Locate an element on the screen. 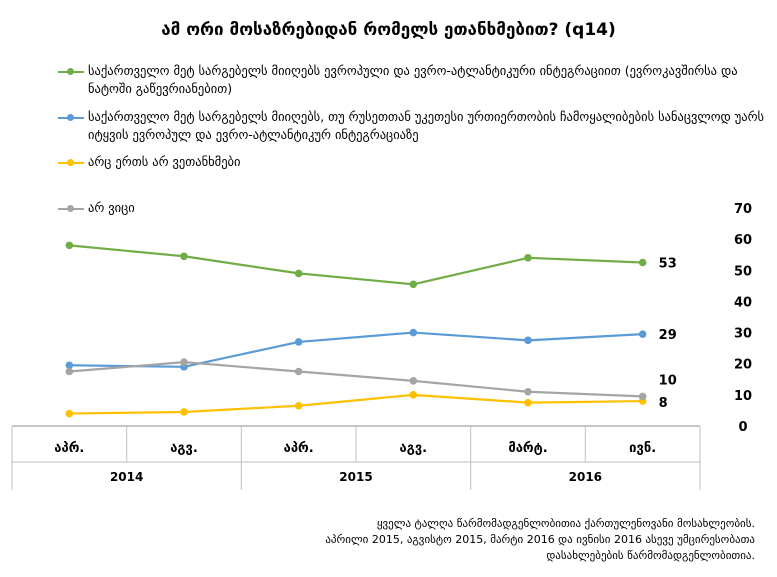 The image size is (777, 577). data-label: 53 is located at coordinates (668, 264).